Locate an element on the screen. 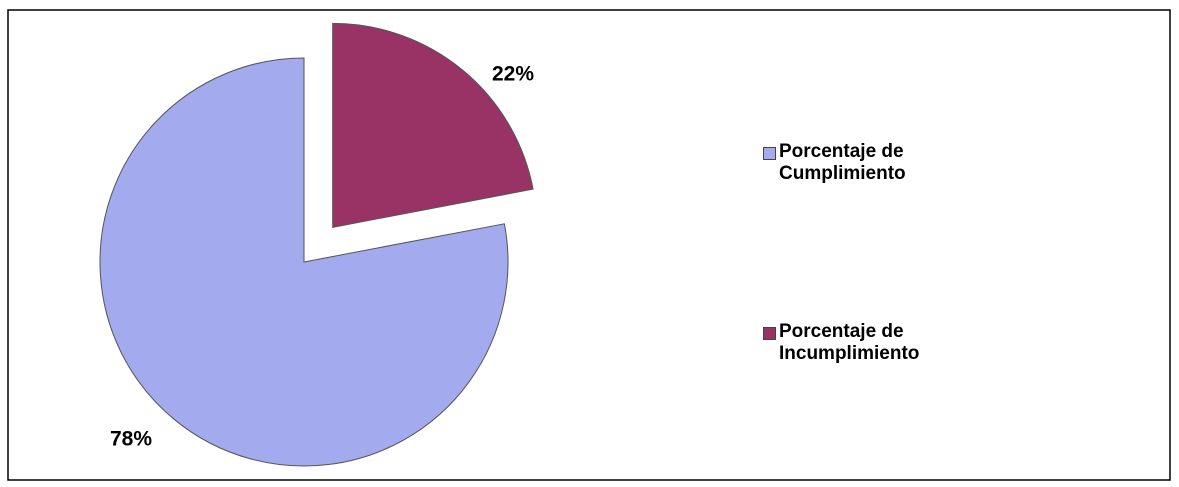 The image size is (1179, 487). legend-label: Porcentaje de Incumplimiento is located at coordinates (849, 342).